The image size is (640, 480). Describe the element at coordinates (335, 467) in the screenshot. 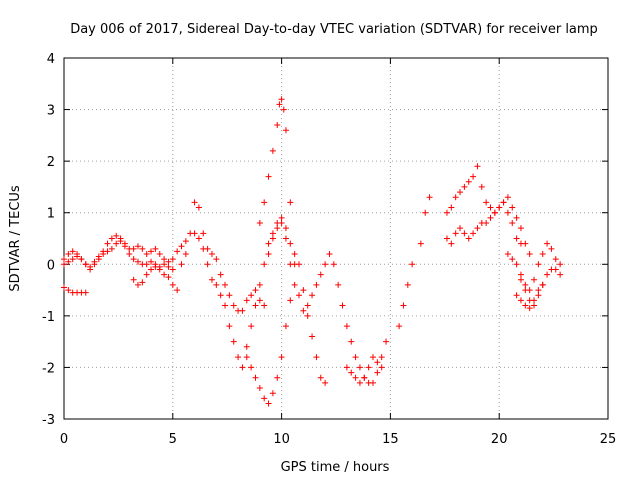

I see `x-axis-label: GPS time / hours` at that location.